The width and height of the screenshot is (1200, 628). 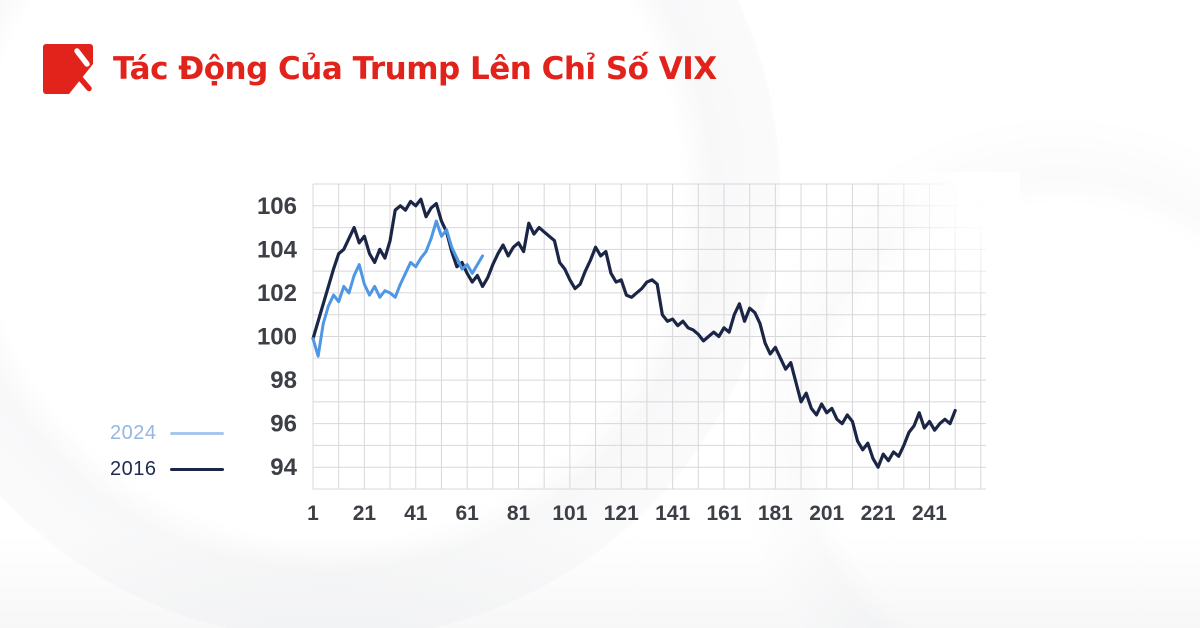 What do you see at coordinates (415, 69) in the screenshot?
I see `page-title: Tác Động Của Trump Lên Chỉ Số VIX` at bounding box center [415, 69].